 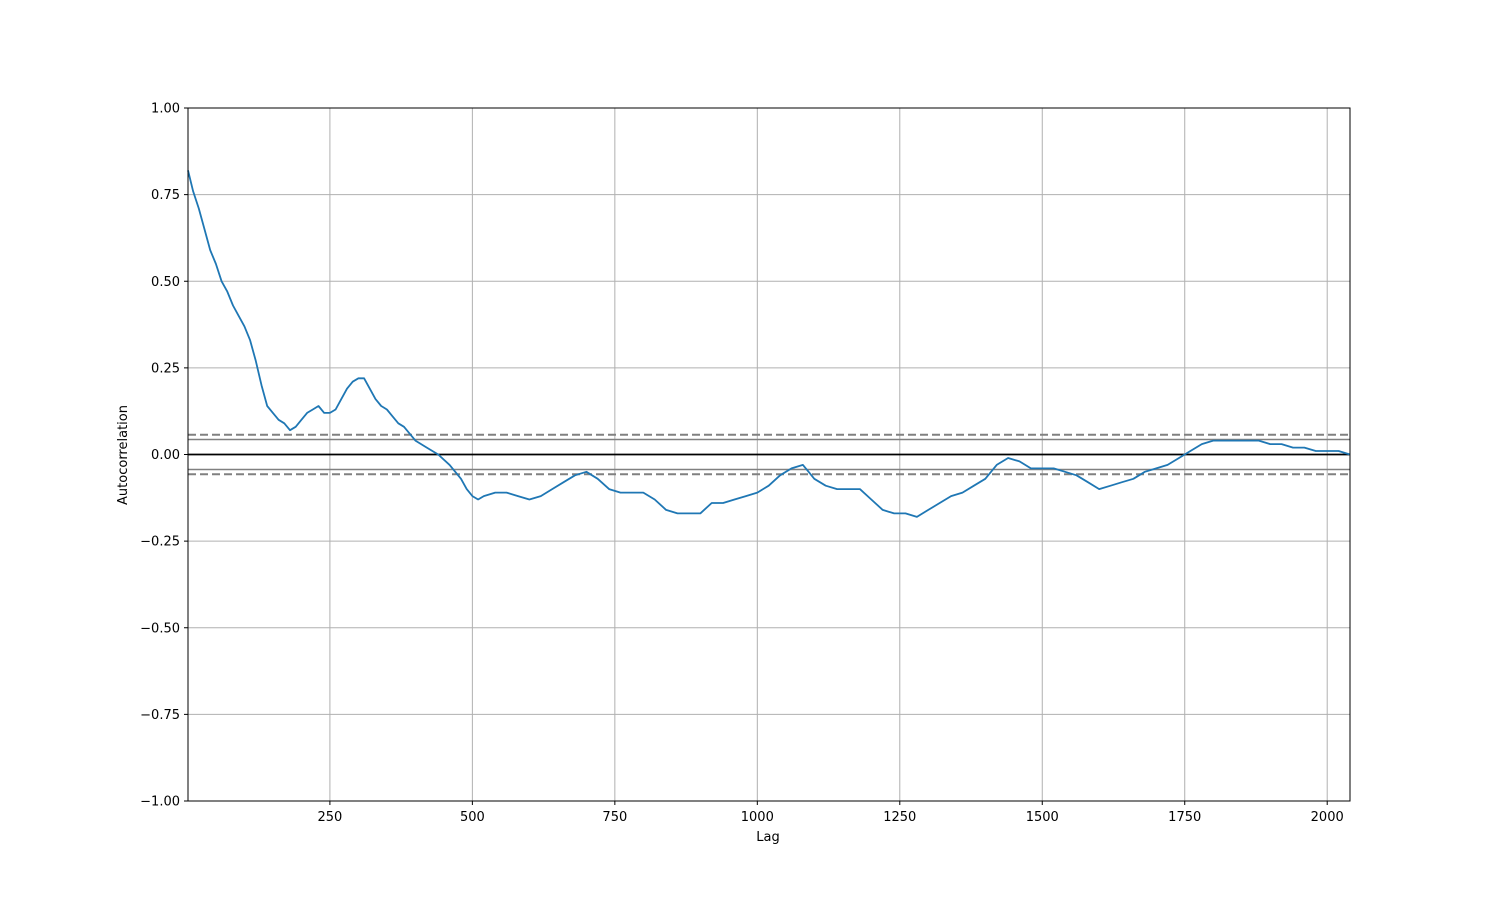 I want to click on y-tick-label: −1.00, so click(x=160, y=802).